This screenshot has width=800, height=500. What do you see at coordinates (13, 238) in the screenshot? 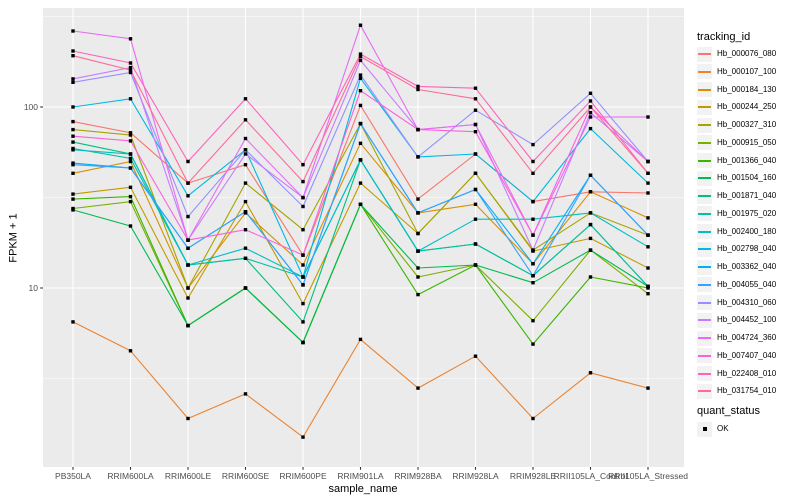
I see `y-axis-title: FPKM + 1` at bounding box center [13, 238].